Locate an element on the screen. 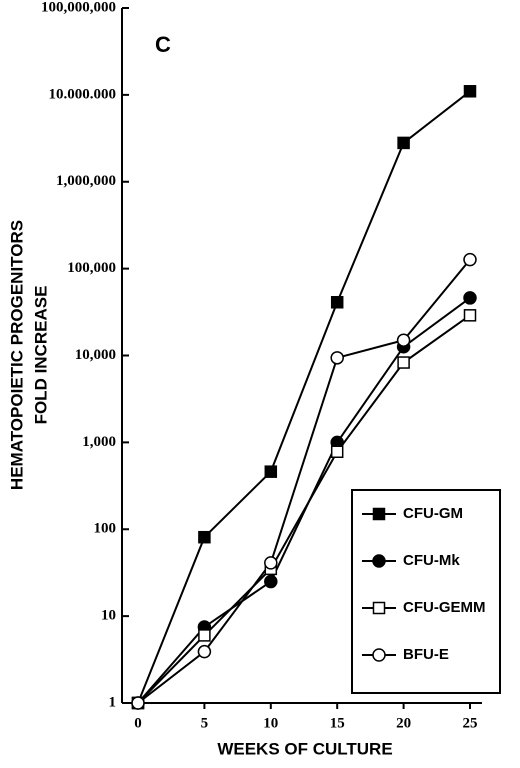  legend-label: BFU-E is located at coordinates (426, 654).